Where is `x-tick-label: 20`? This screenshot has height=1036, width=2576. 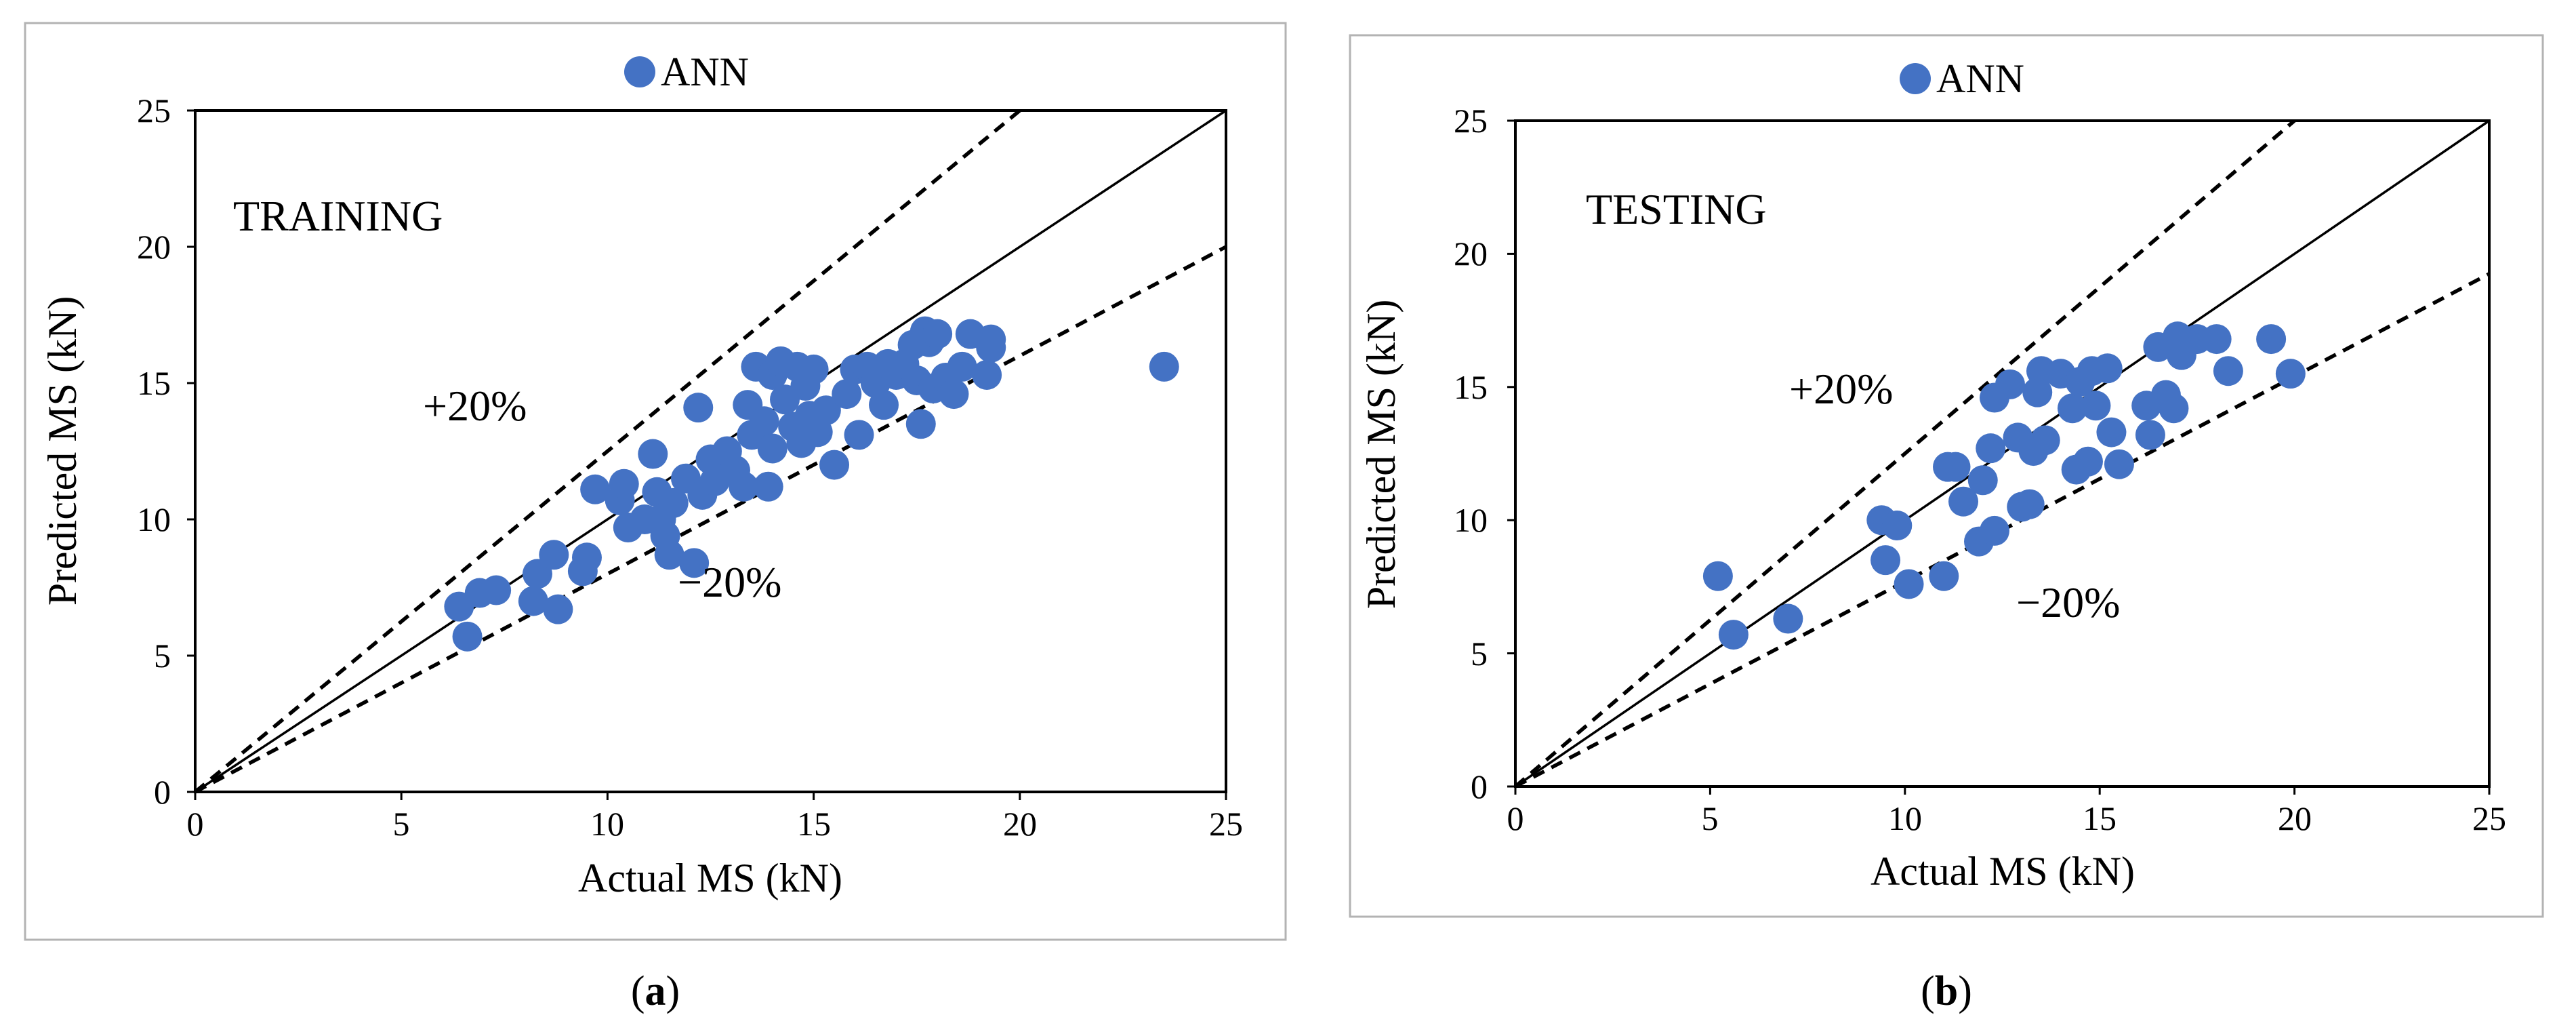 x-tick-label: 20 is located at coordinates (2295, 818).